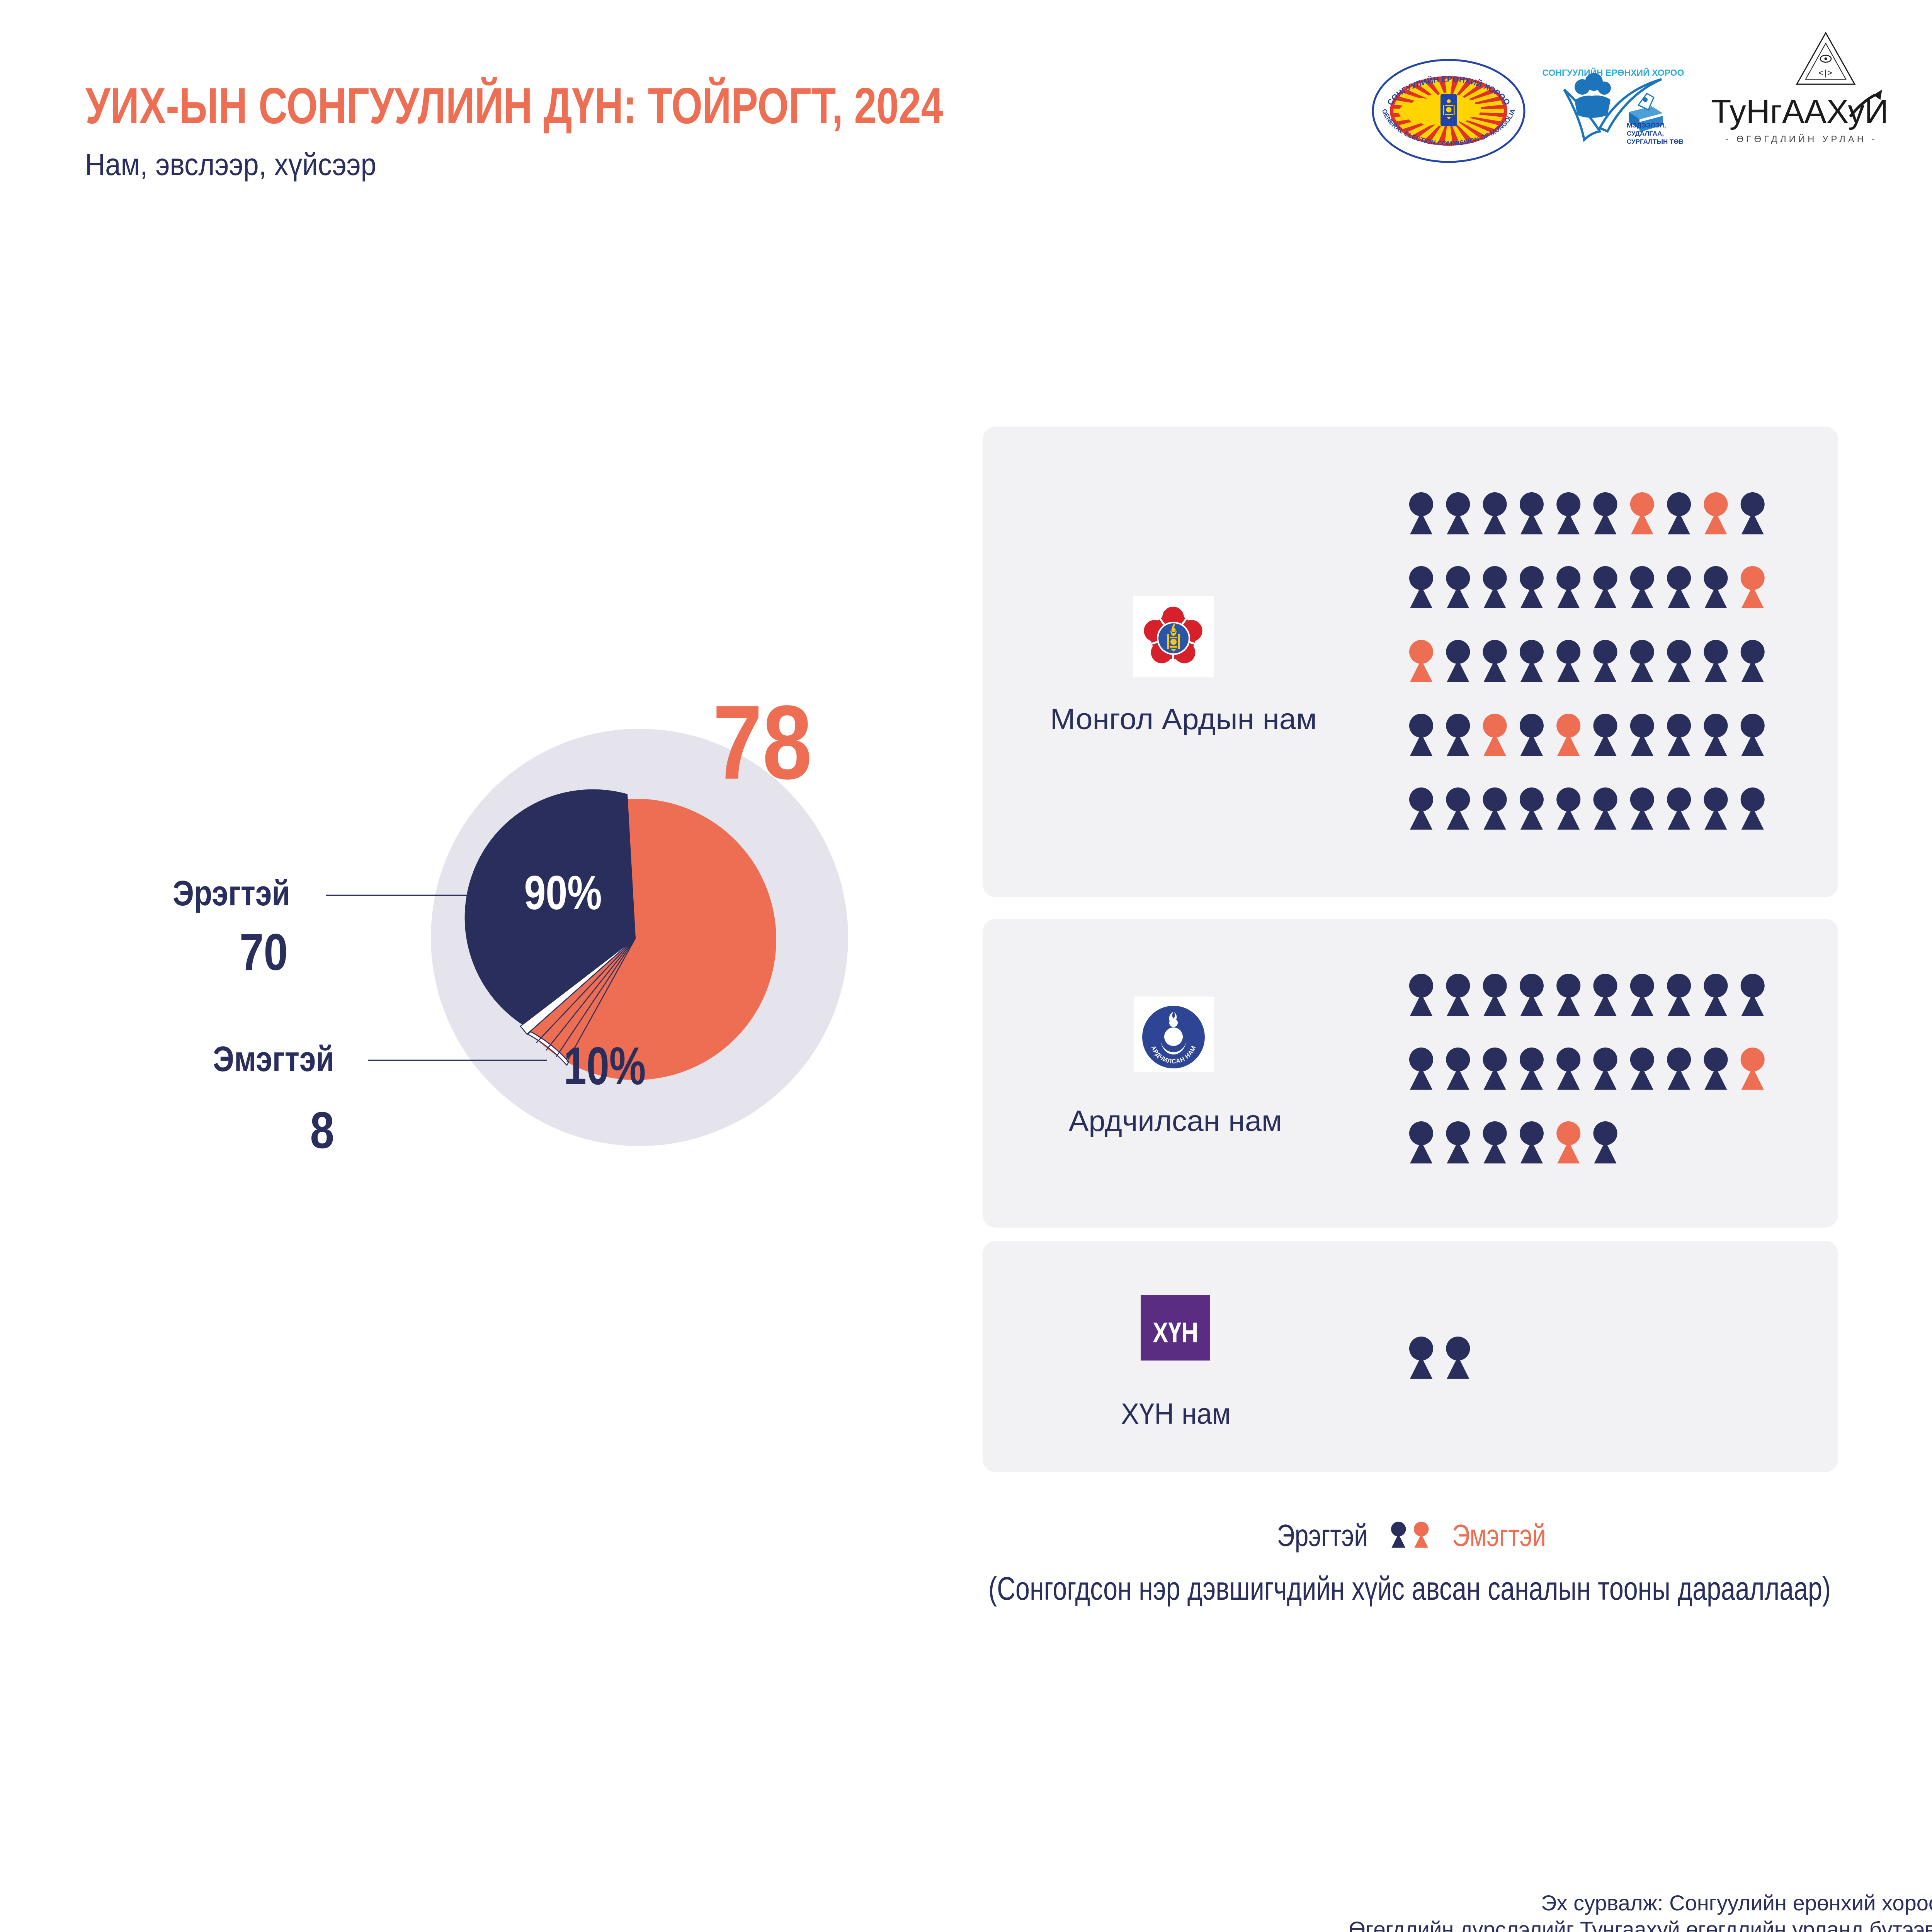 Image resolution: width=1932 pixels, height=1932 pixels. I want to click on svg-text: СОНГУУЛИЙН ЕРӨНХИЙ ХОРОО, so click(1614, 73).